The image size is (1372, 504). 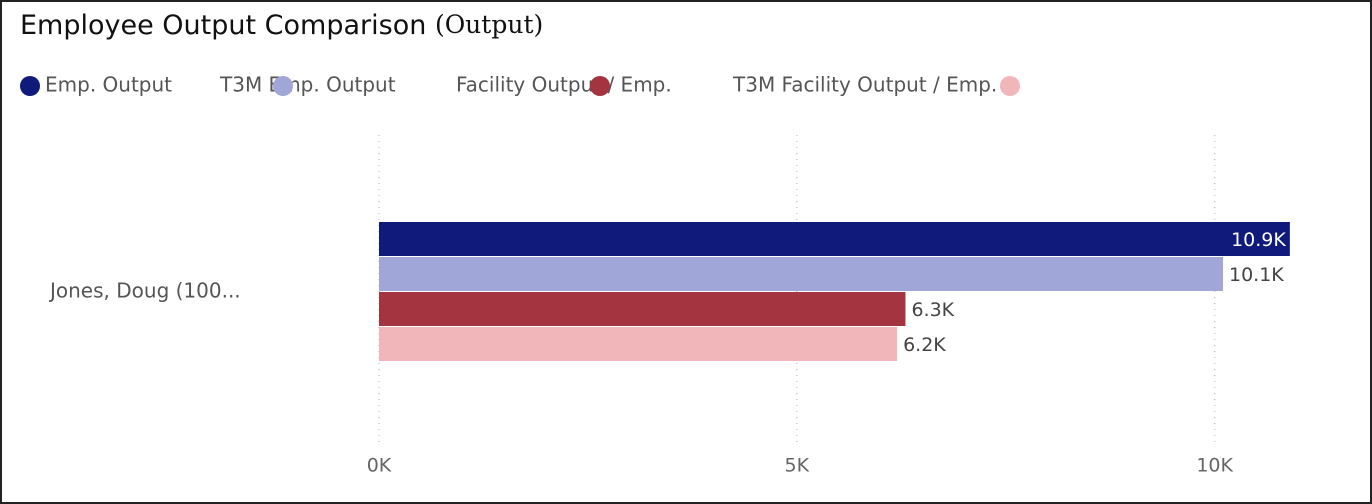 I want to click on x-tick-label: 0K, so click(x=379, y=466).